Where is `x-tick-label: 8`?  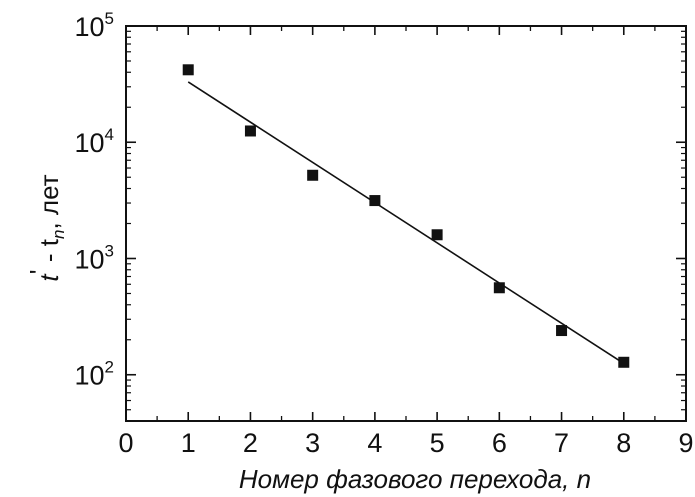 x-tick-label: 8 is located at coordinates (623, 443).